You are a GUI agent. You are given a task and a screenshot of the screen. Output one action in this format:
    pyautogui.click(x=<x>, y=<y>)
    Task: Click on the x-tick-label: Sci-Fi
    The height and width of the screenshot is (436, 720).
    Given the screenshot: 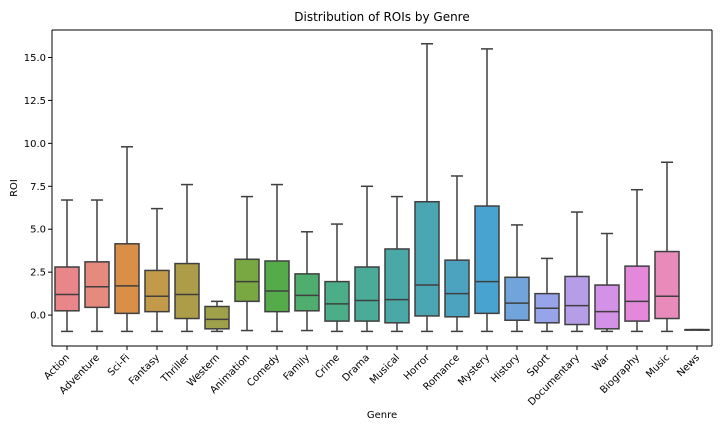 What is the action you would take?
    pyautogui.click(x=119, y=365)
    